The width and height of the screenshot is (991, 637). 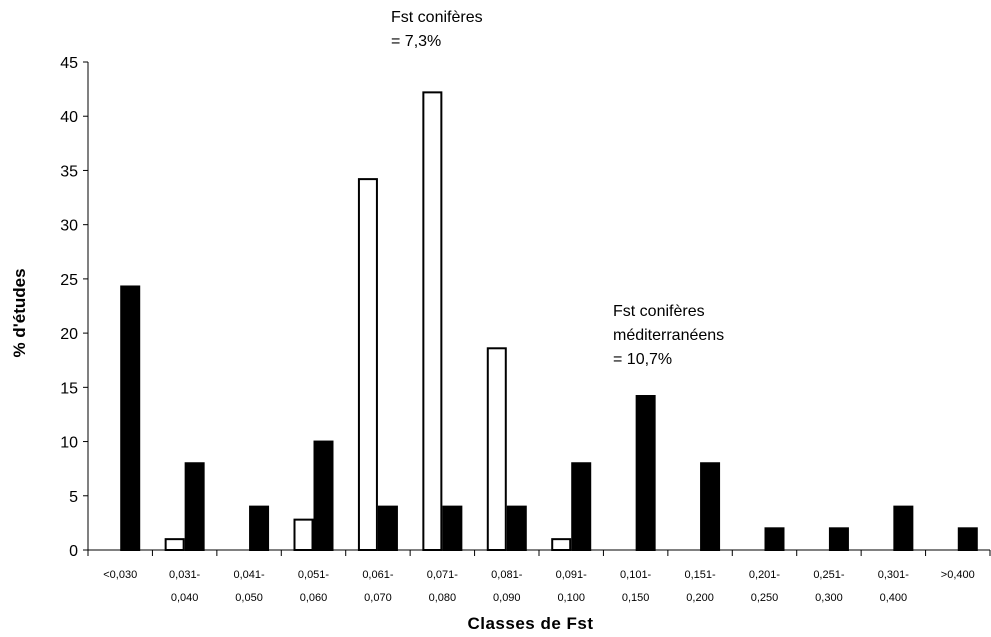 What do you see at coordinates (73, 551) in the screenshot?
I see `y-tick-label: 0` at bounding box center [73, 551].